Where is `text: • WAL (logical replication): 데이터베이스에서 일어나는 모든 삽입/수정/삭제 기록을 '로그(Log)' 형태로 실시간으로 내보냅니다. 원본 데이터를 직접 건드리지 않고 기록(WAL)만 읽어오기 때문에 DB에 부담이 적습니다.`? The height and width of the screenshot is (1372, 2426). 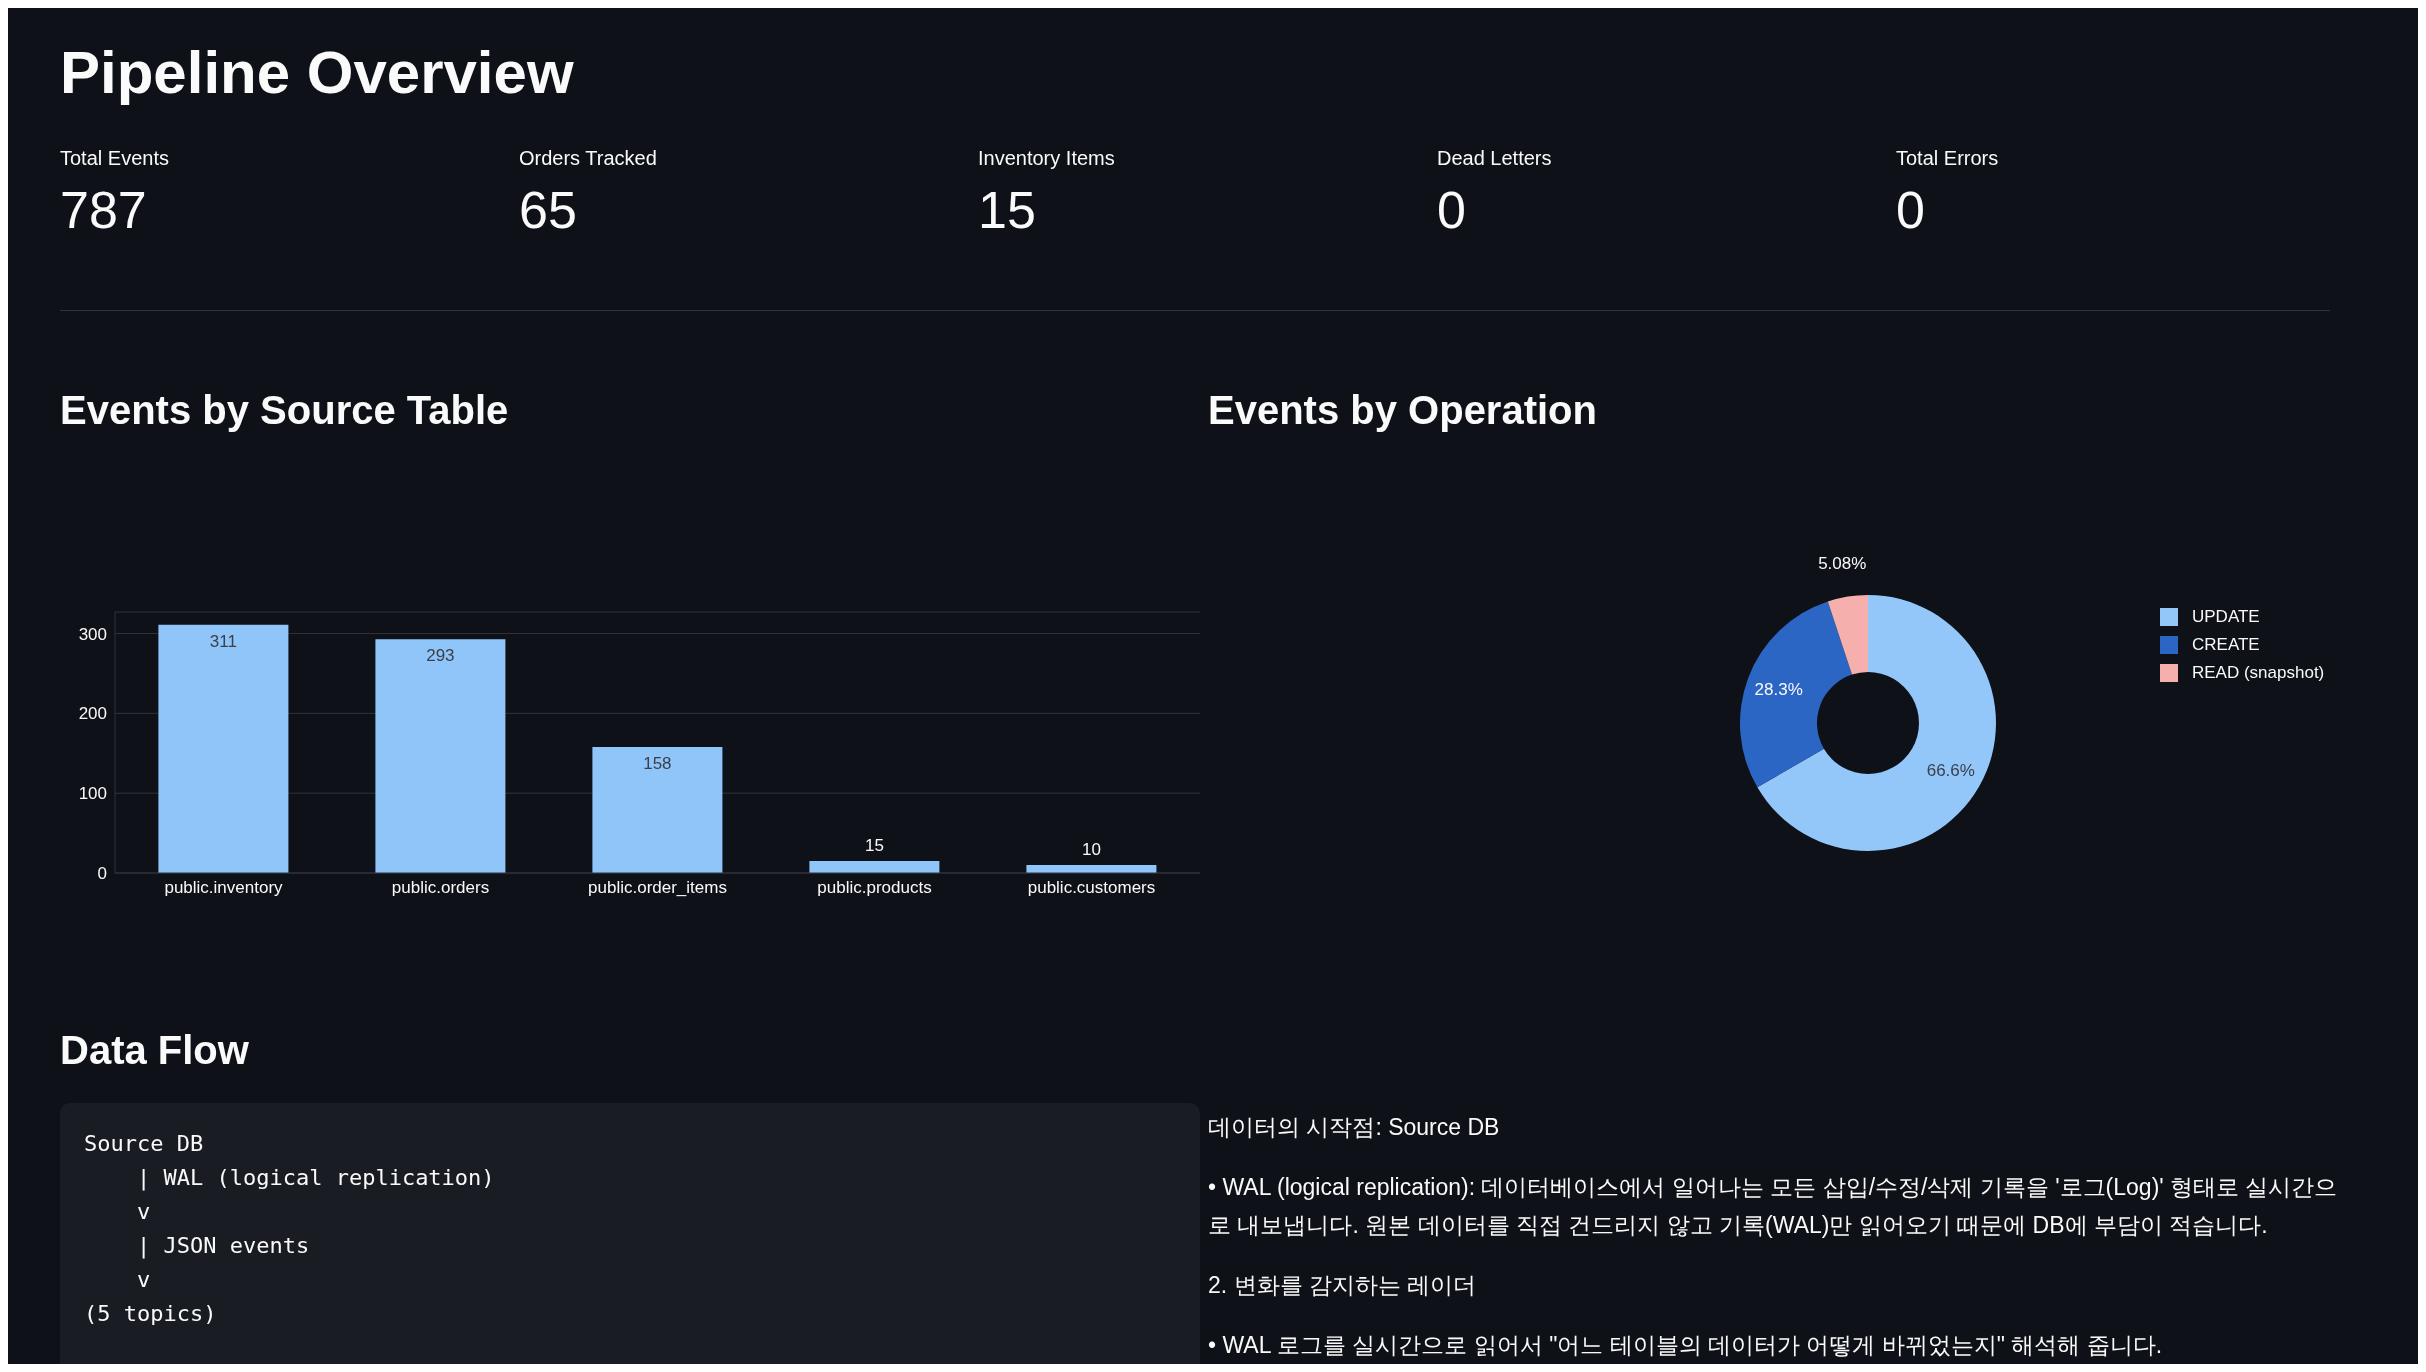 text: • WAL (logical replication): 데이터베이스에서 일어나는 모든 삽입/수정/삭제 기록을 '로그(Log)' 형태로 실시간으로 내보냅니다. 원본 데이터를 직접 건드리지 않고 기록(WAL)만 읽어오기 때문에 DB에 부담이 적습니다. is located at coordinates (1773, 1206).